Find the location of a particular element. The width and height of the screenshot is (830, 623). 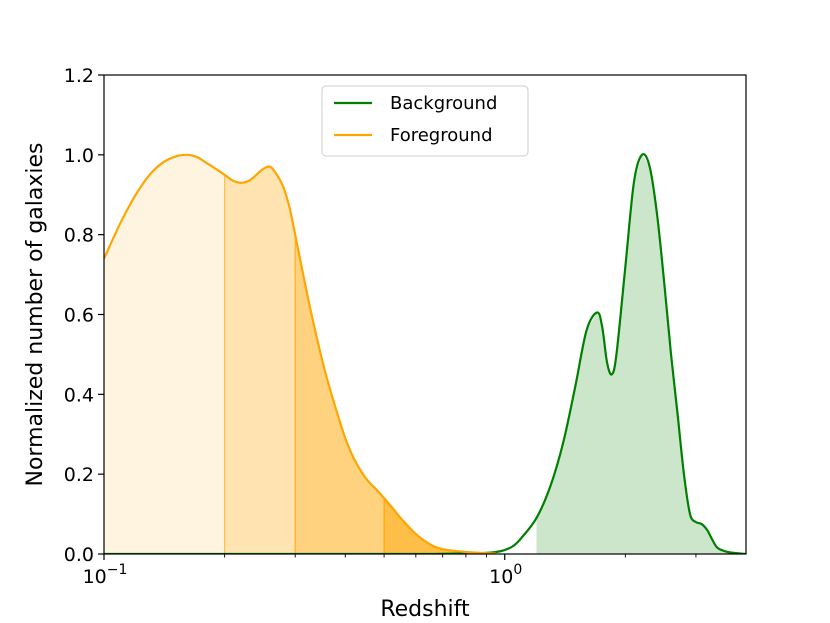

x-axis-title: Redshift is located at coordinates (425, 609).